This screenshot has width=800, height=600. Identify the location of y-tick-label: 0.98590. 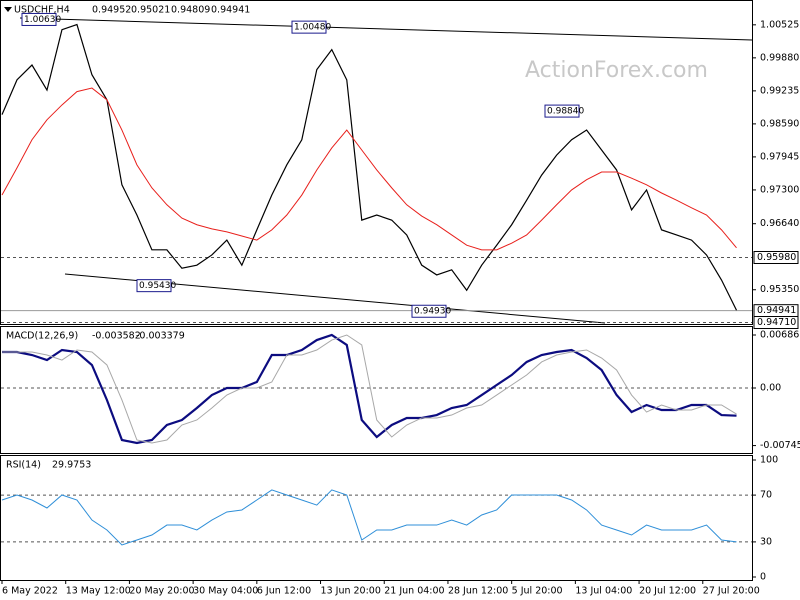
(779, 123).